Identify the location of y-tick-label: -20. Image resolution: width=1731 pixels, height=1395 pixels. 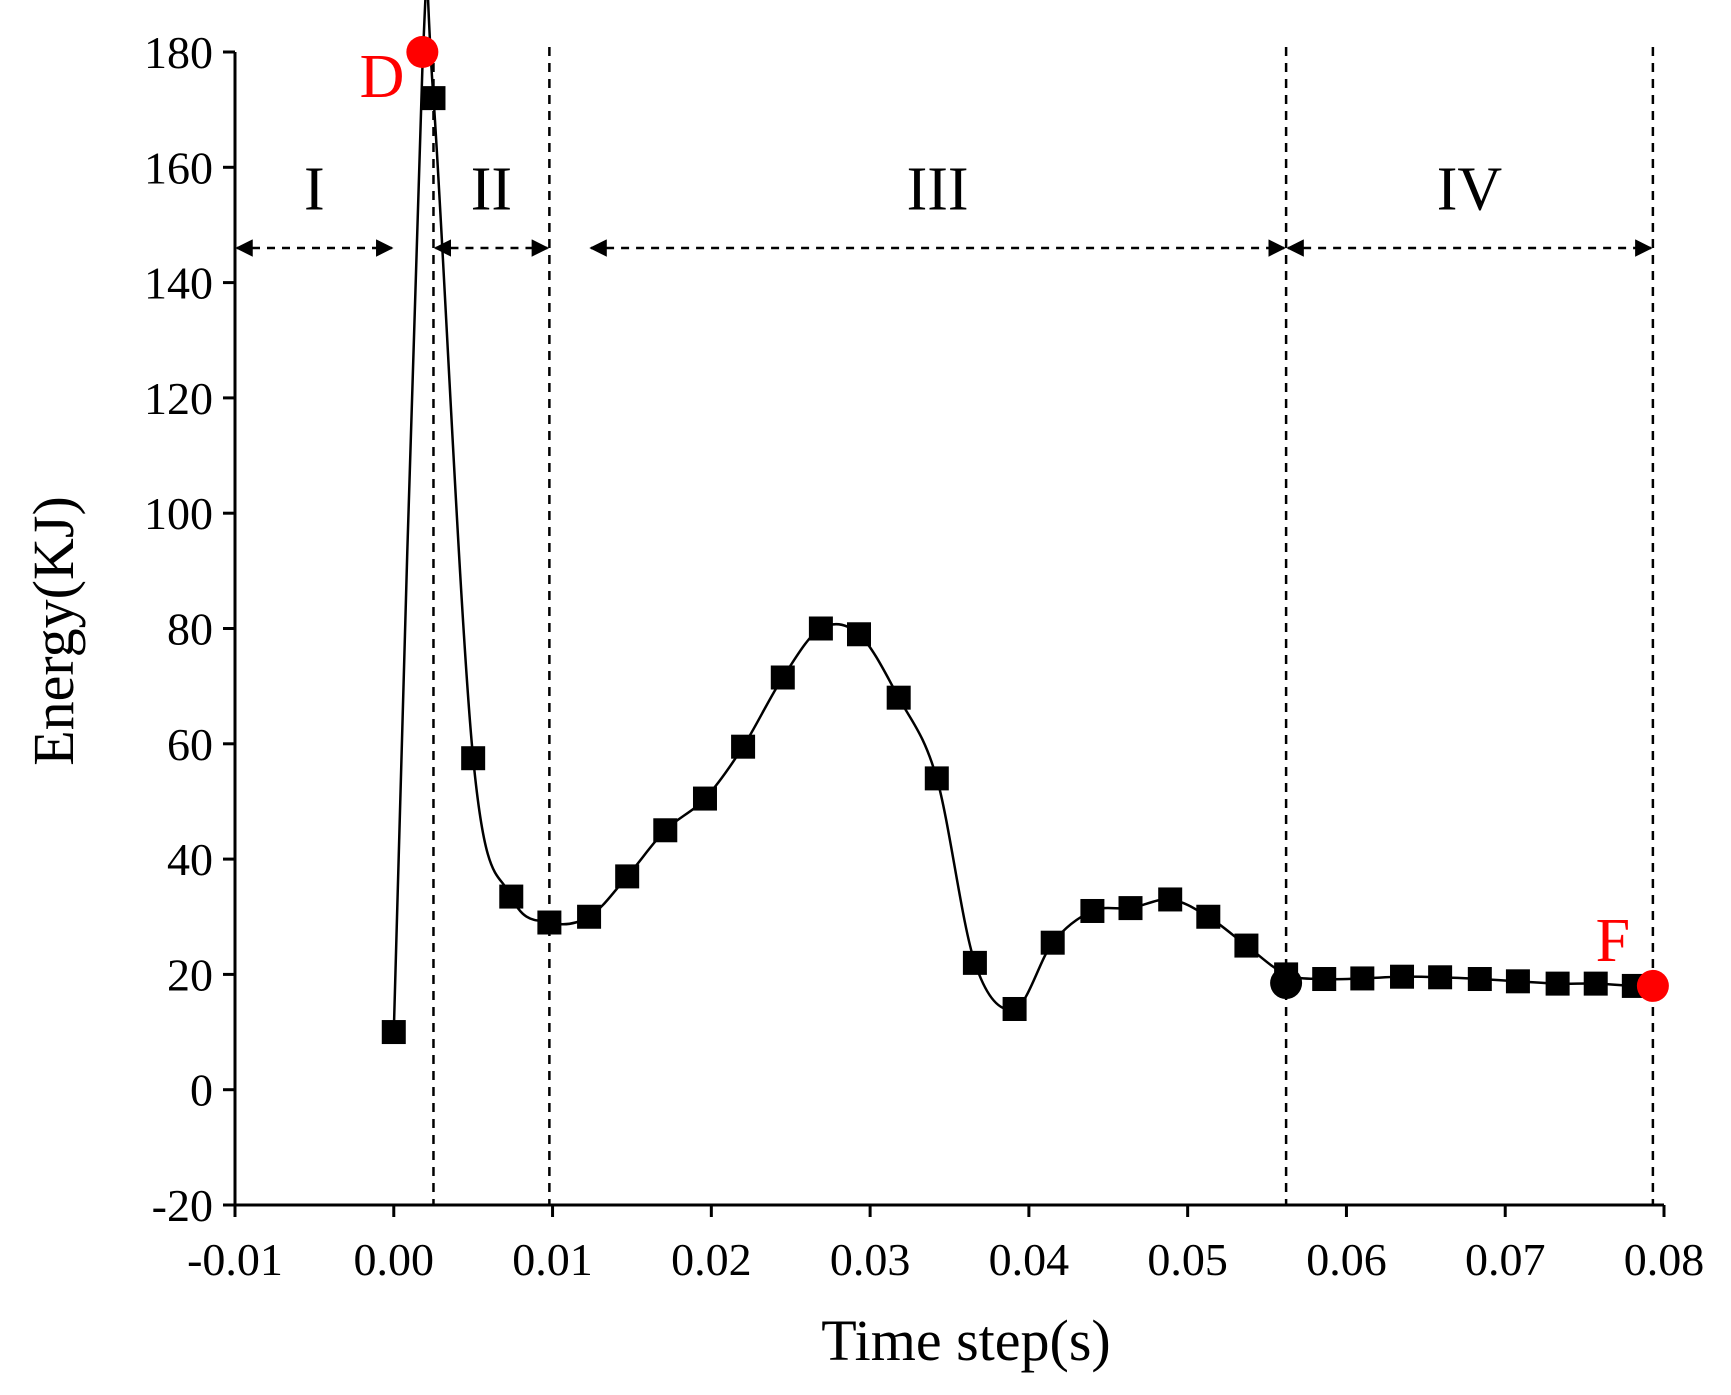
(182, 1205).